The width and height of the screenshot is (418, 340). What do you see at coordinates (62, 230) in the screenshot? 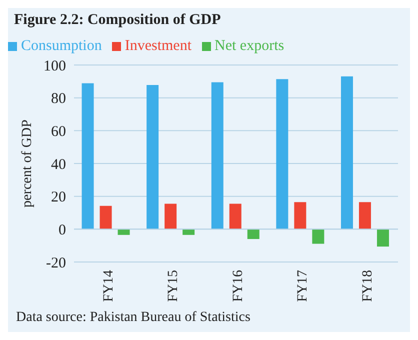
I see `y-tick-label: 0` at bounding box center [62, 230].